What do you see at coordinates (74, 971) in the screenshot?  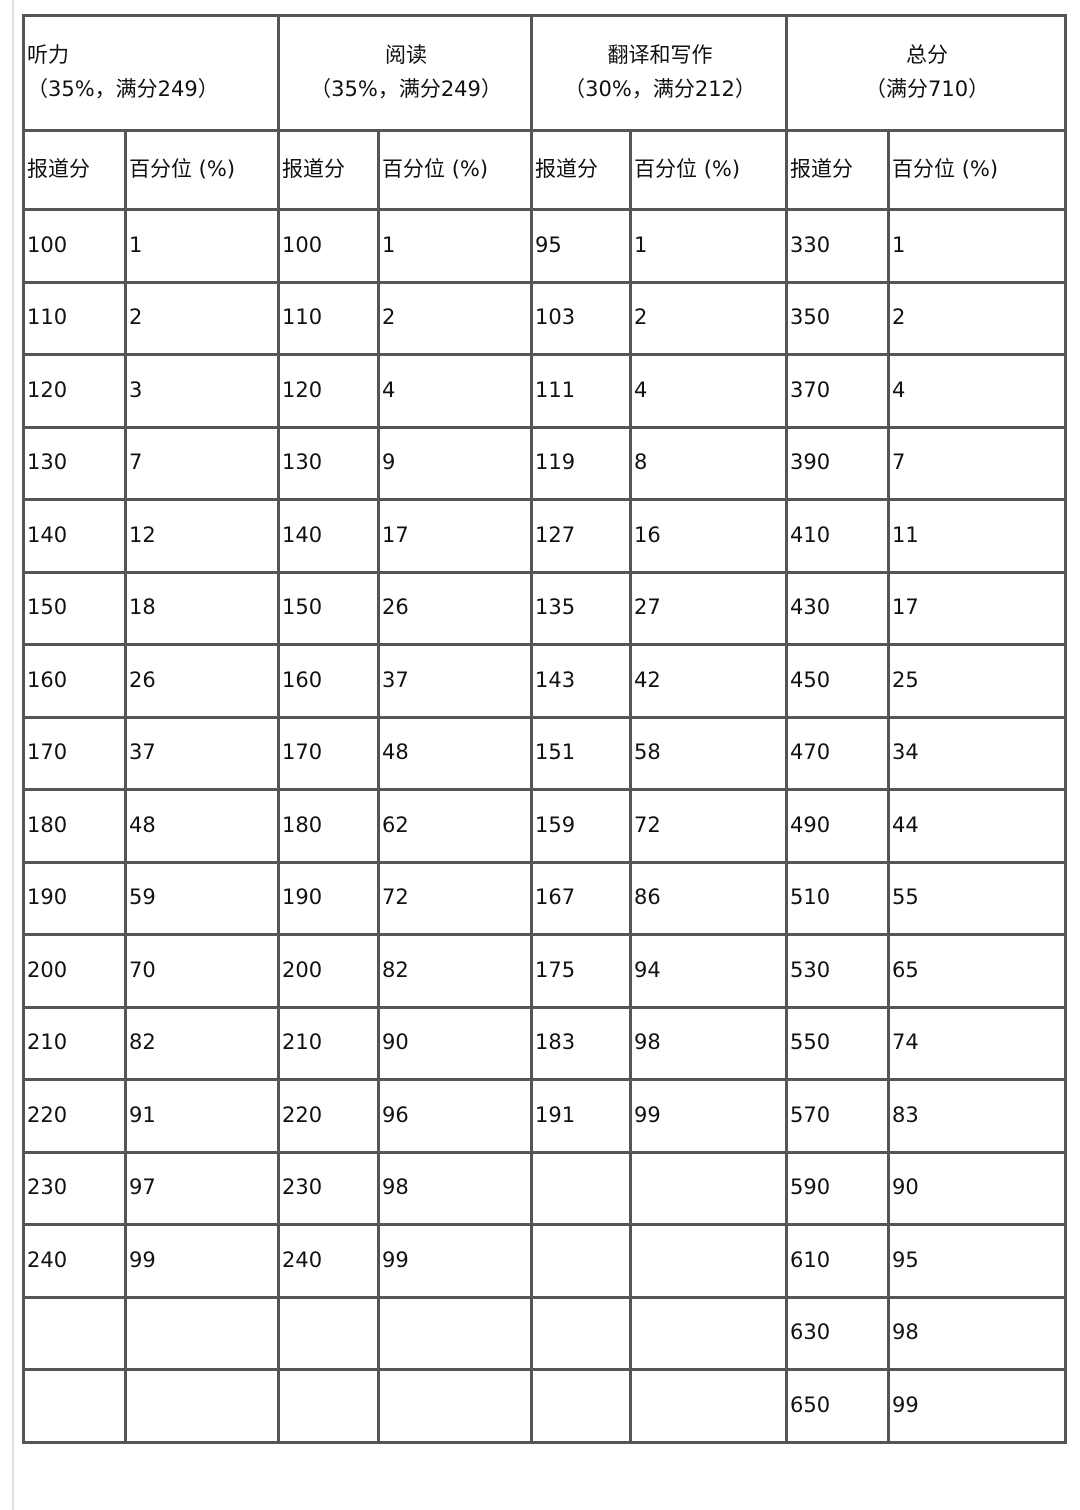 I see `listening-score-cell: 200` at bounding box center [74, 971].